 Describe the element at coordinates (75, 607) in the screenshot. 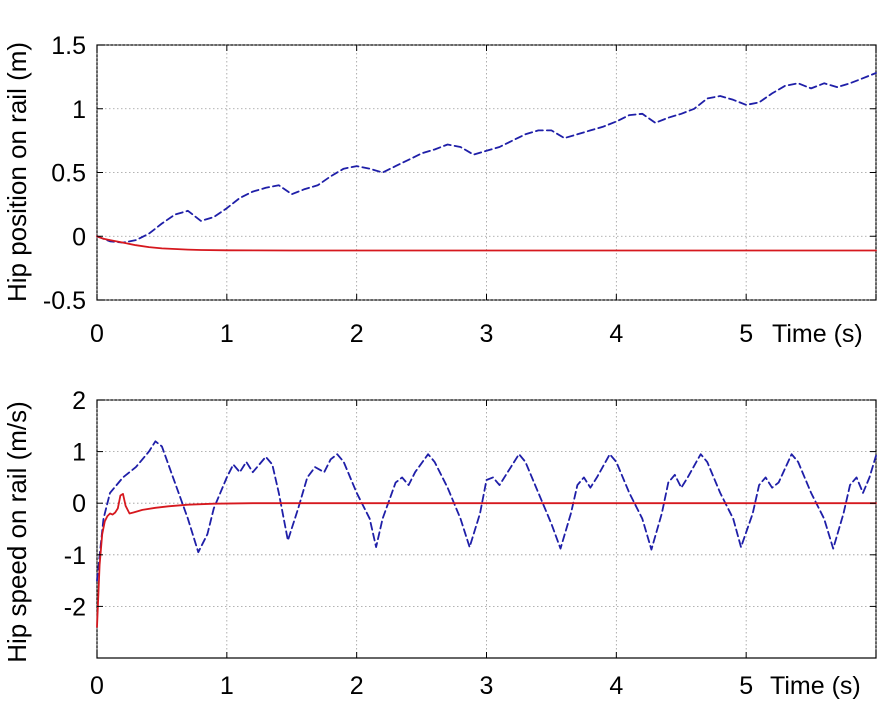

I see `y-tick-label: -2` at that location.